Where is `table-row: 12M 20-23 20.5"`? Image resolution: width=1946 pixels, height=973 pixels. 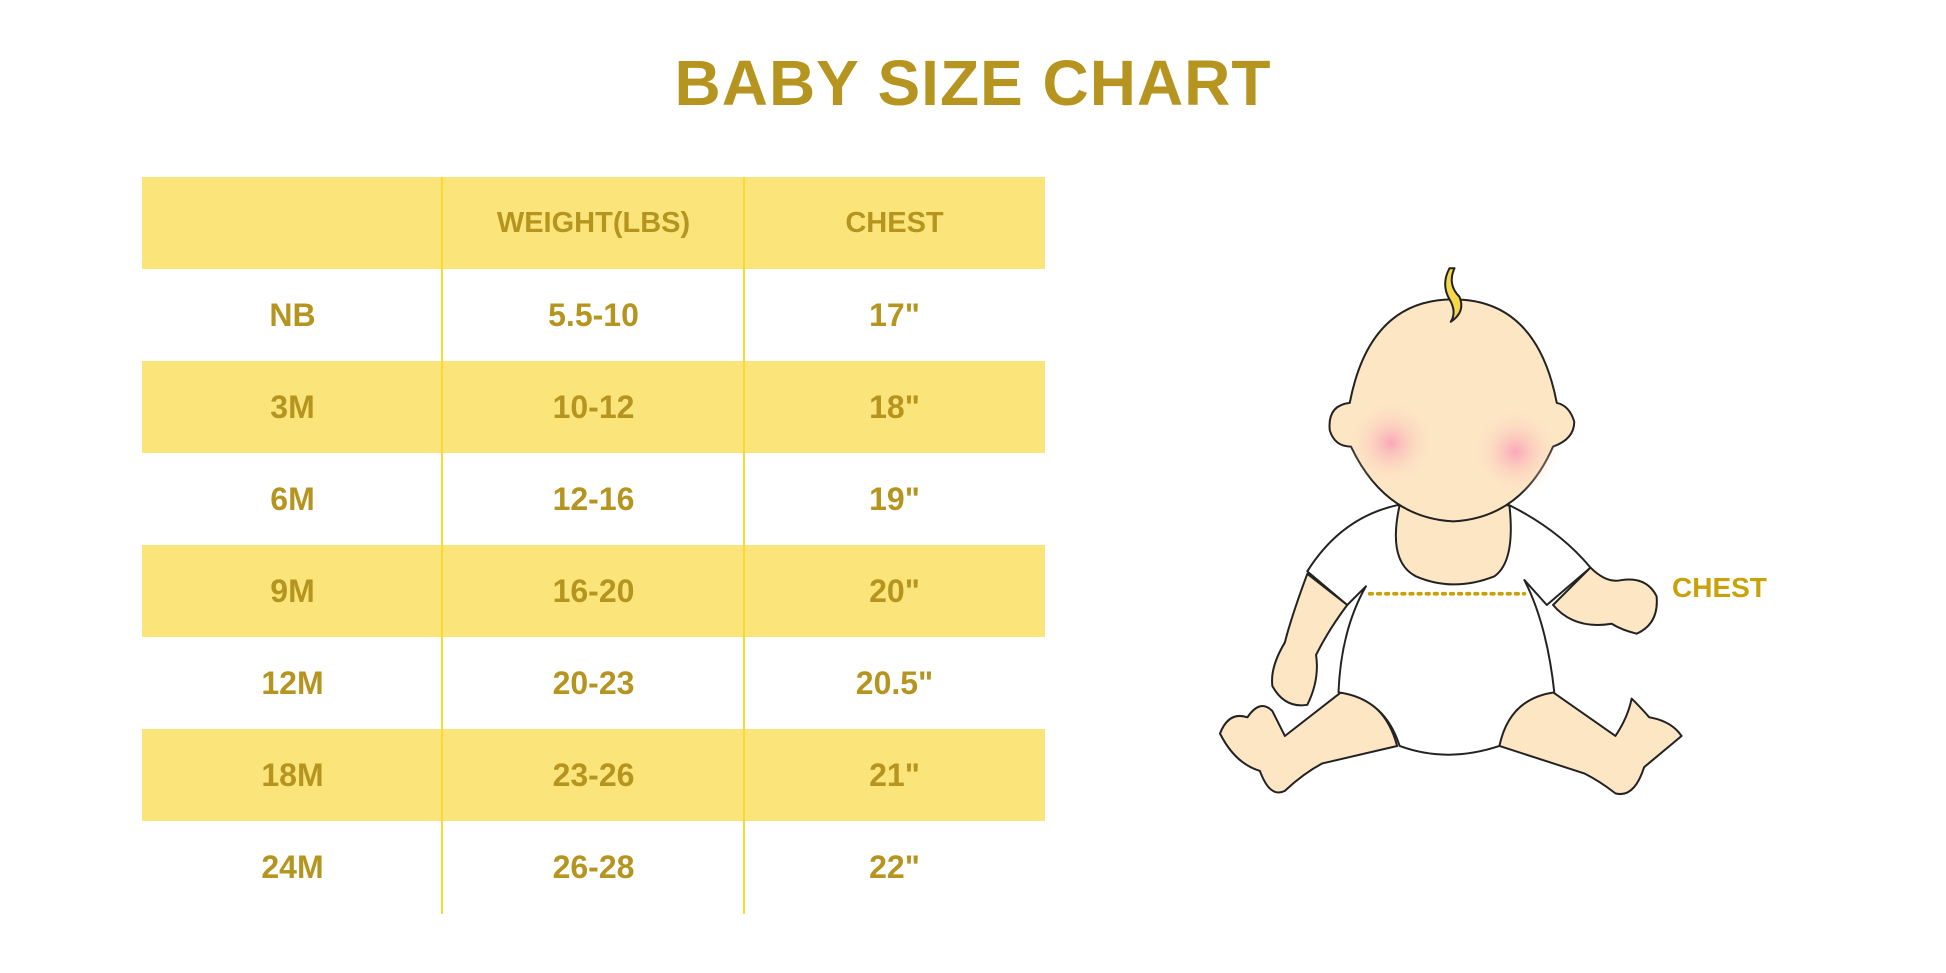 table-row: 12M 20-23 20.5" is located at coordinates (593, 683).